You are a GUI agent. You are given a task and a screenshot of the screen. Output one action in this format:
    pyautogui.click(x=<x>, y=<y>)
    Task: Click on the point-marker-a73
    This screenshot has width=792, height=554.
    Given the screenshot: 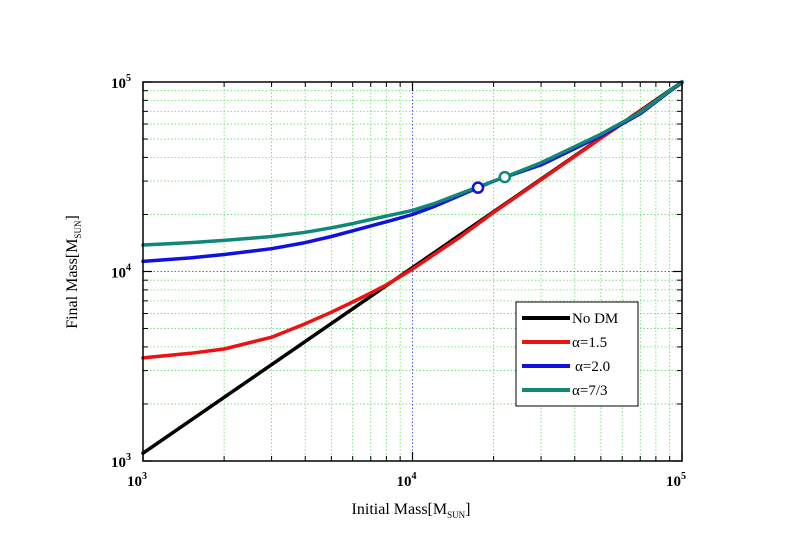 What is the action you would take?
    pyautogui.click(x=505, y=177)
    